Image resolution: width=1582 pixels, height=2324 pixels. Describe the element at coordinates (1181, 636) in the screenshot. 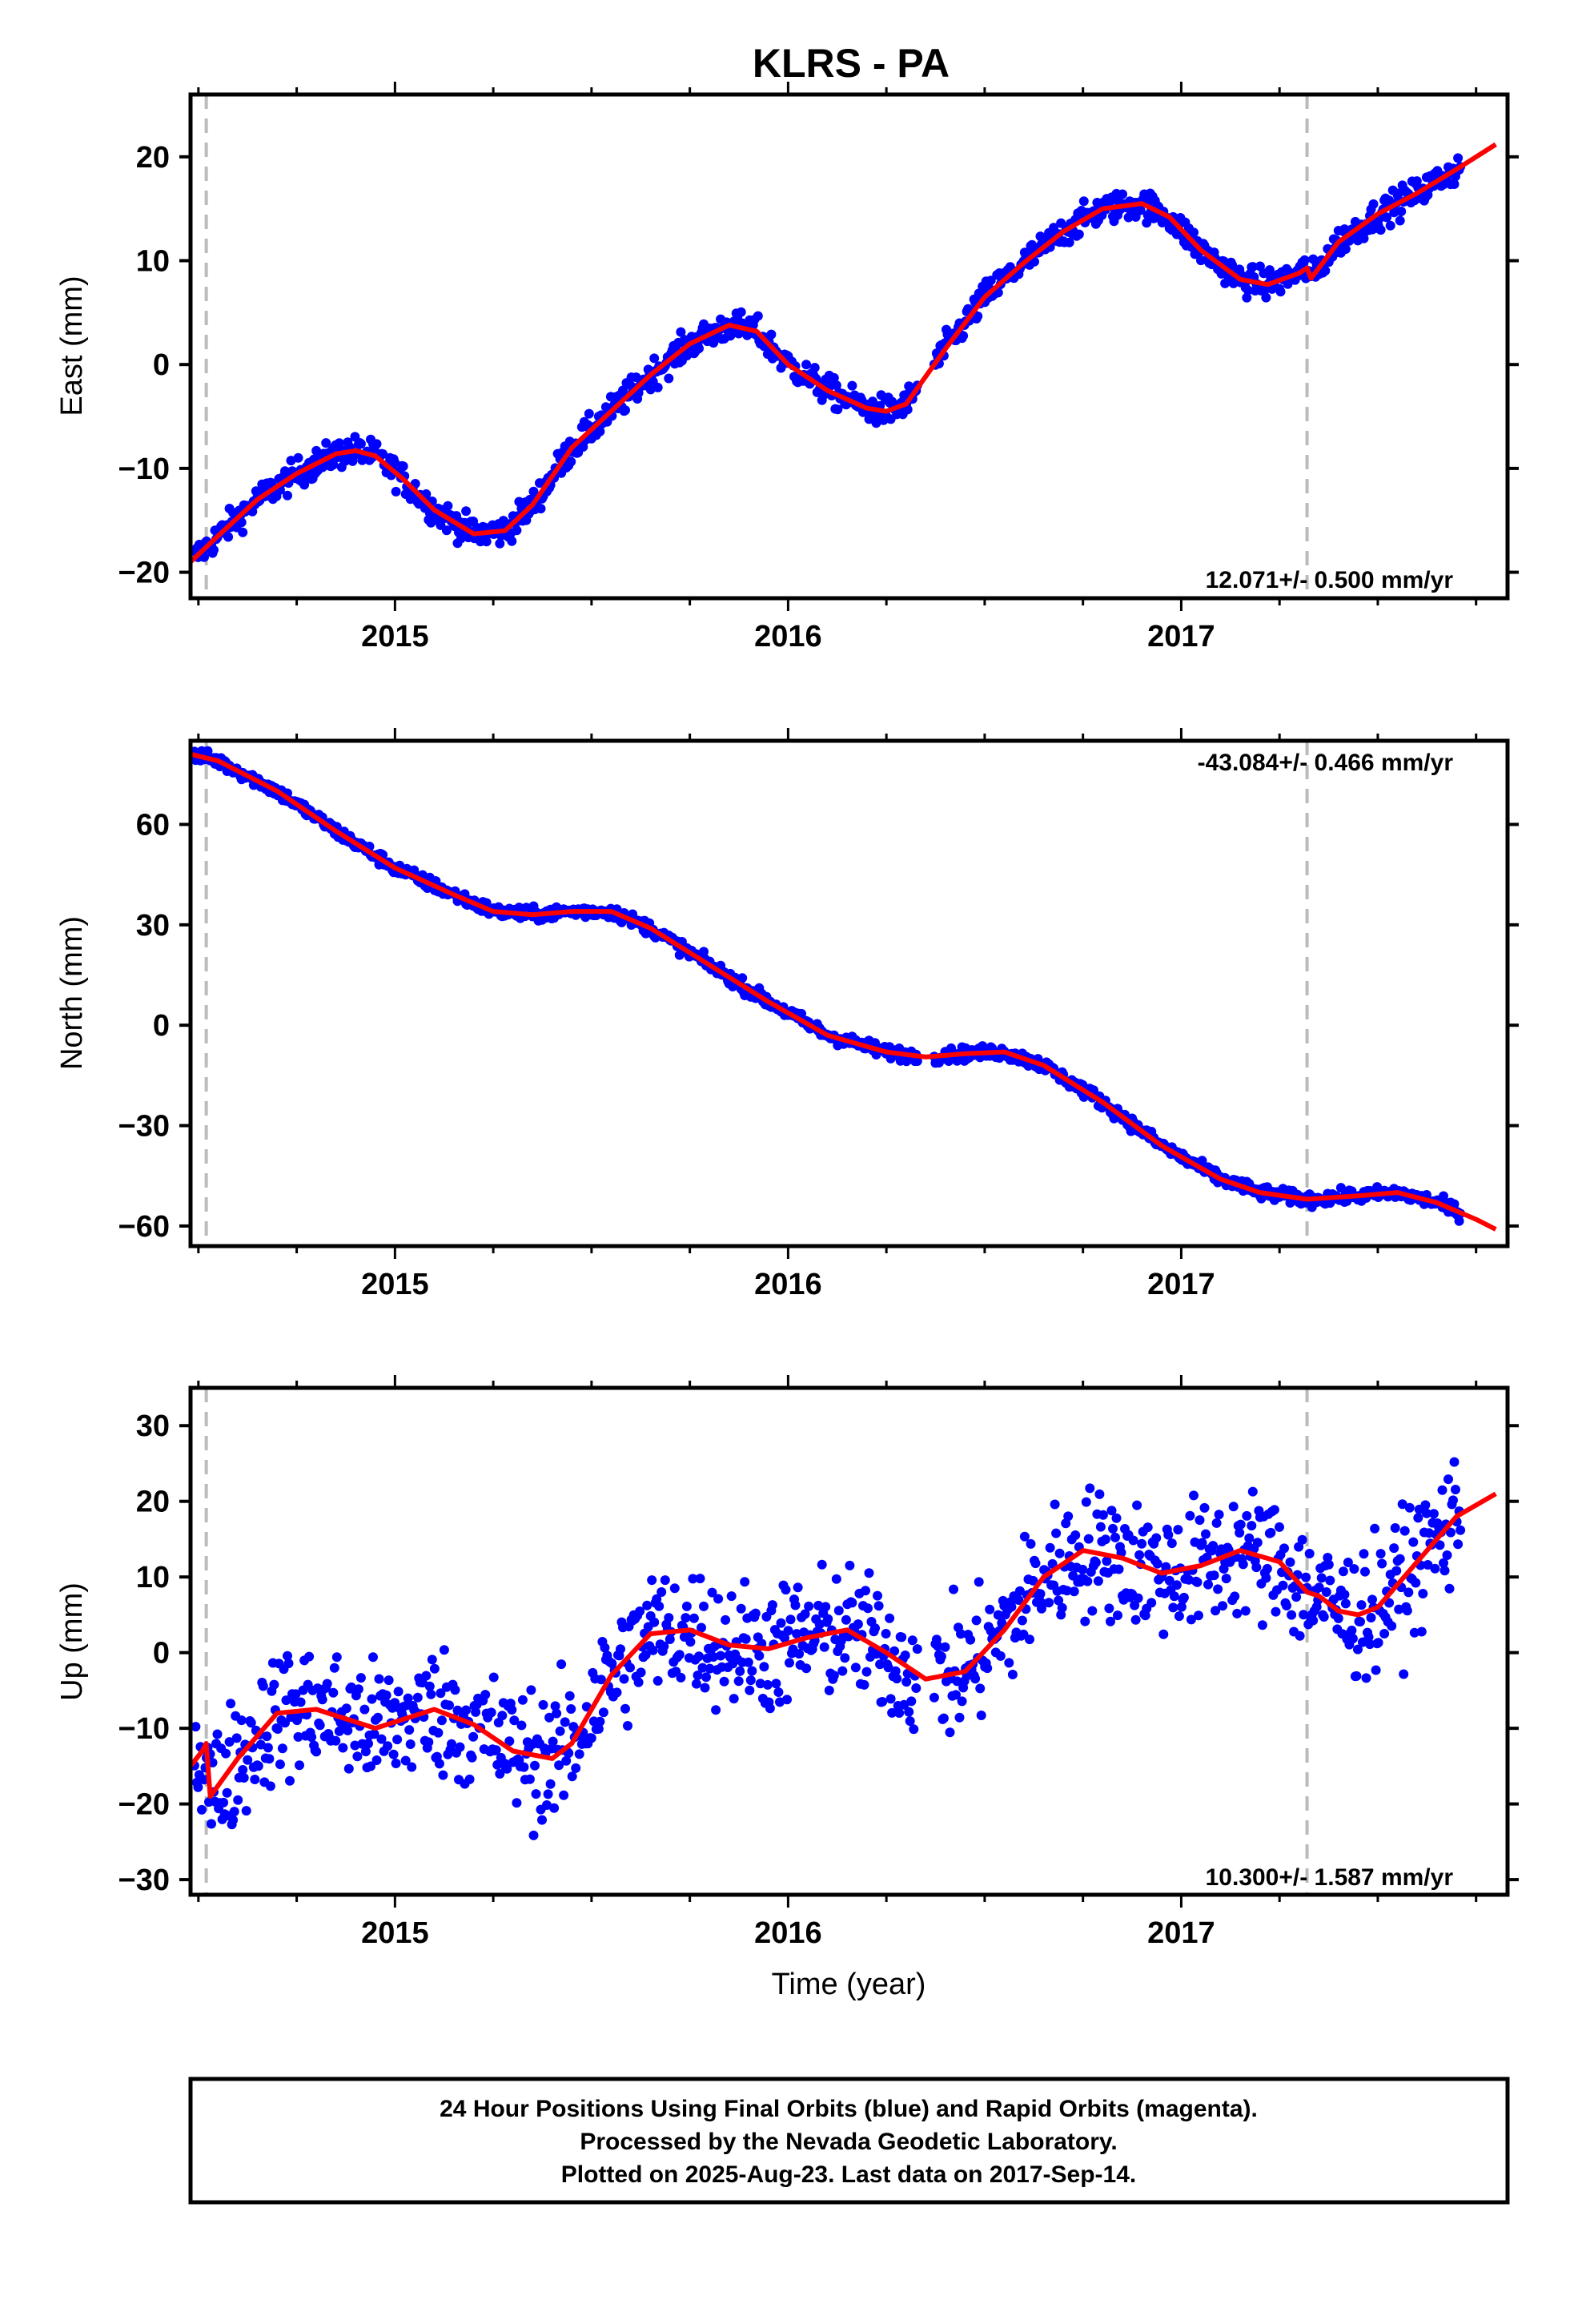

I see `x-tick-label: 2017` at that location.